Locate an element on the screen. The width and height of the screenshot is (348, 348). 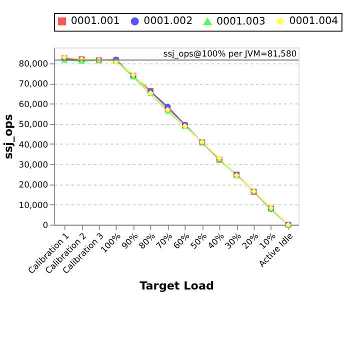
y-tick-label: 0 is located at coordinates (45, 225).